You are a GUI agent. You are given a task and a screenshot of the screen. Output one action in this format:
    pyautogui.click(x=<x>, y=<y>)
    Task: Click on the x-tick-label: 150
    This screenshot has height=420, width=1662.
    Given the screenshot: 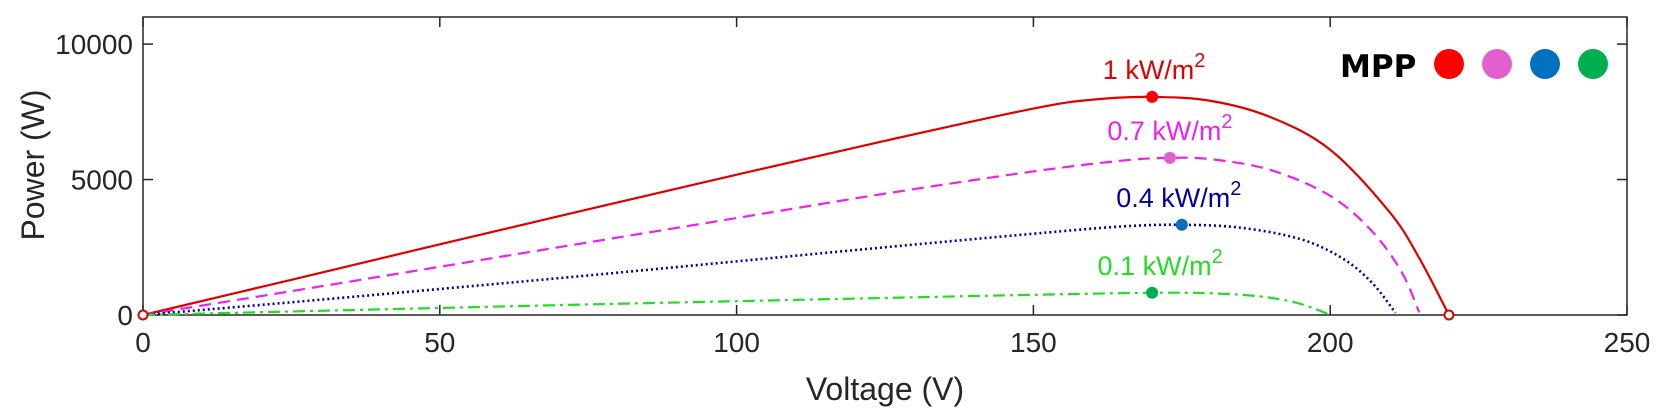 What is the action you would take?
    pyautogui.click(x=1033, y=342)
    